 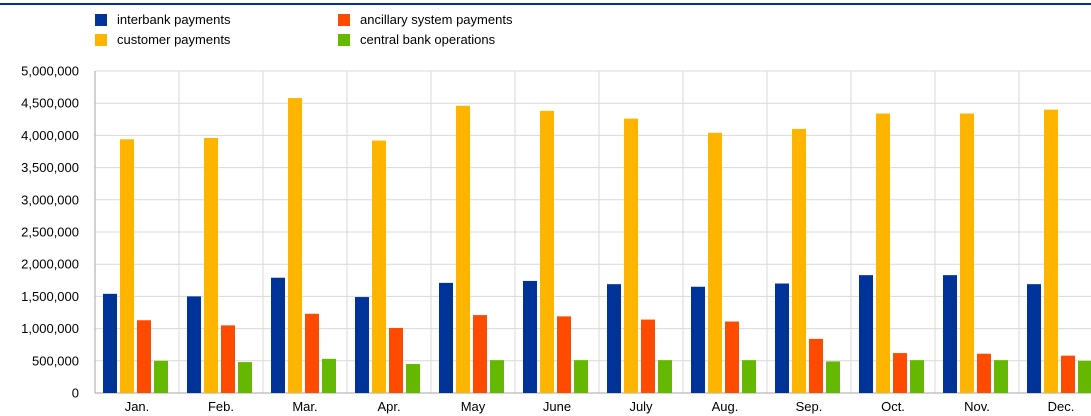 What do you see at coordinates (344, 20) in the screenshot?
I see `legend-swatch-ancillary-system-payments` at bounding box center [344, 20].